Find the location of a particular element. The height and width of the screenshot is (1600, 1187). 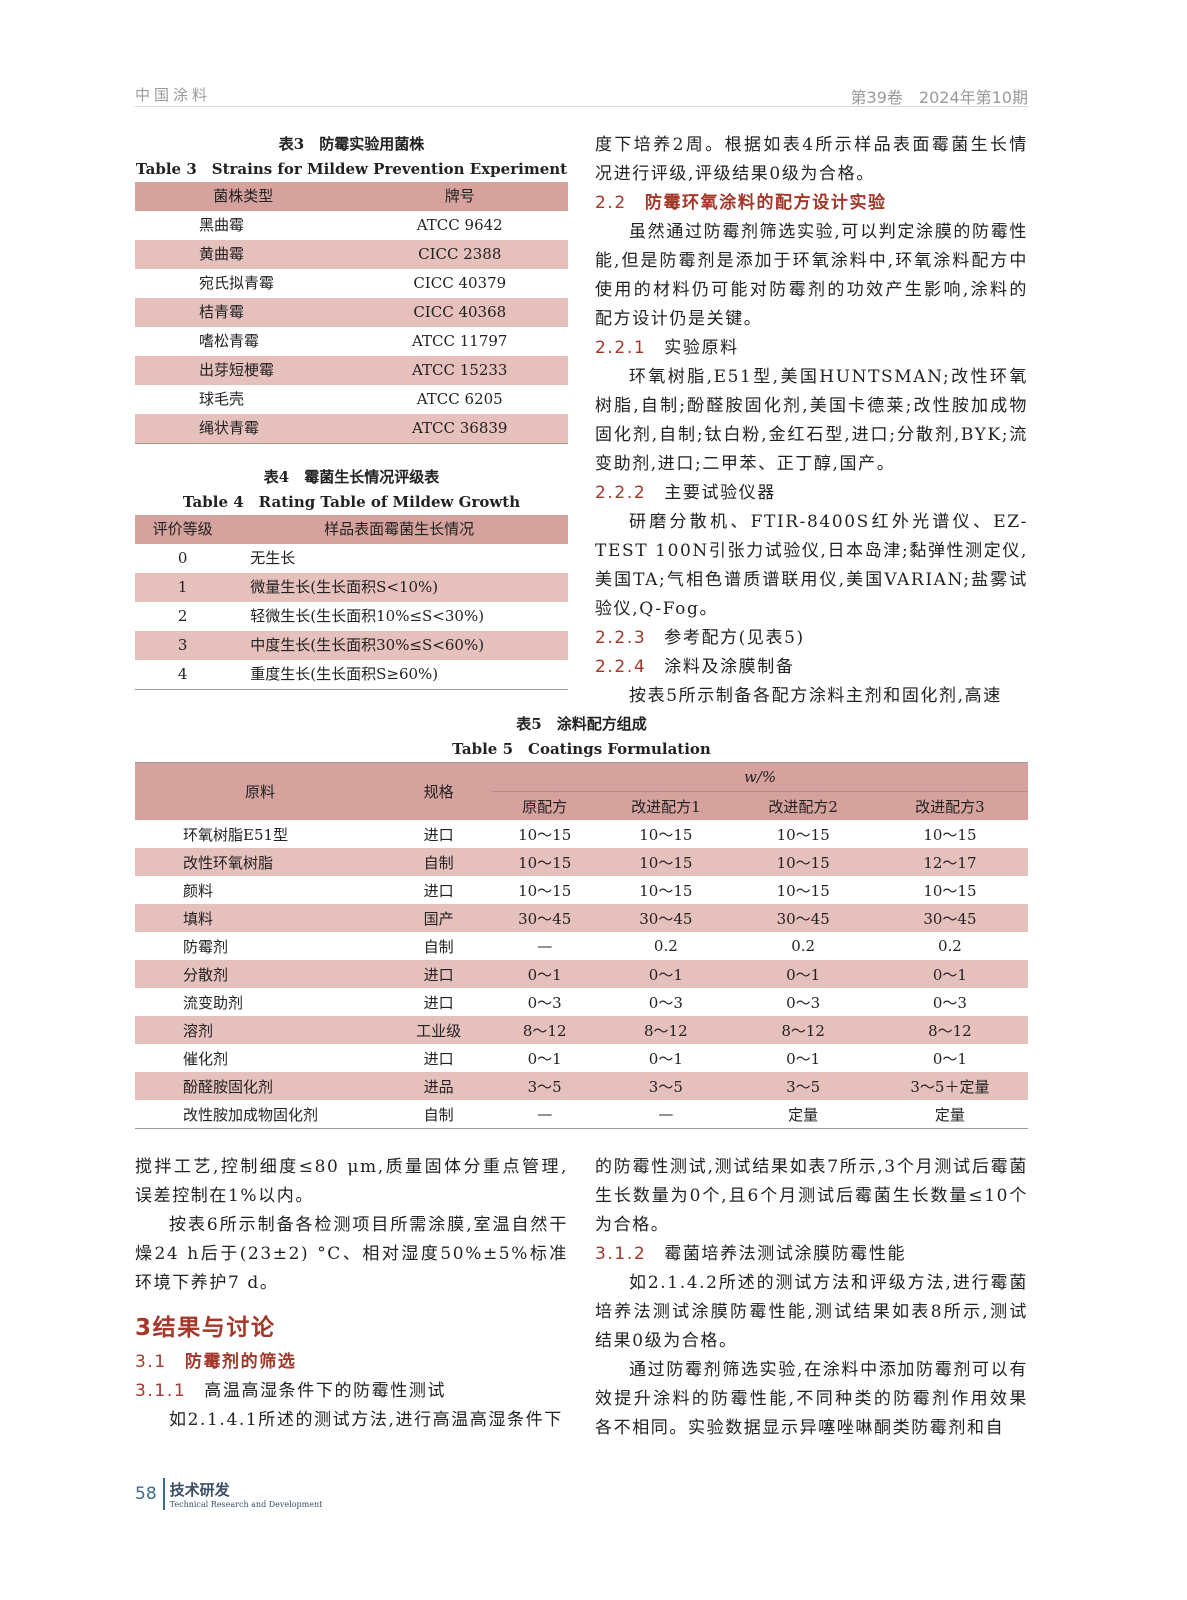

table3-header: 菌株类型 is located at coordinates (243, 196).